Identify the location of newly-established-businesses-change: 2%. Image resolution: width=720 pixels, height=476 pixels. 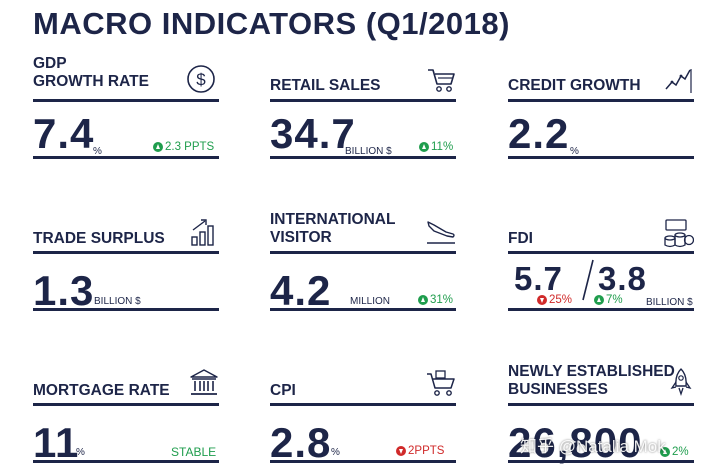
(674, 452).